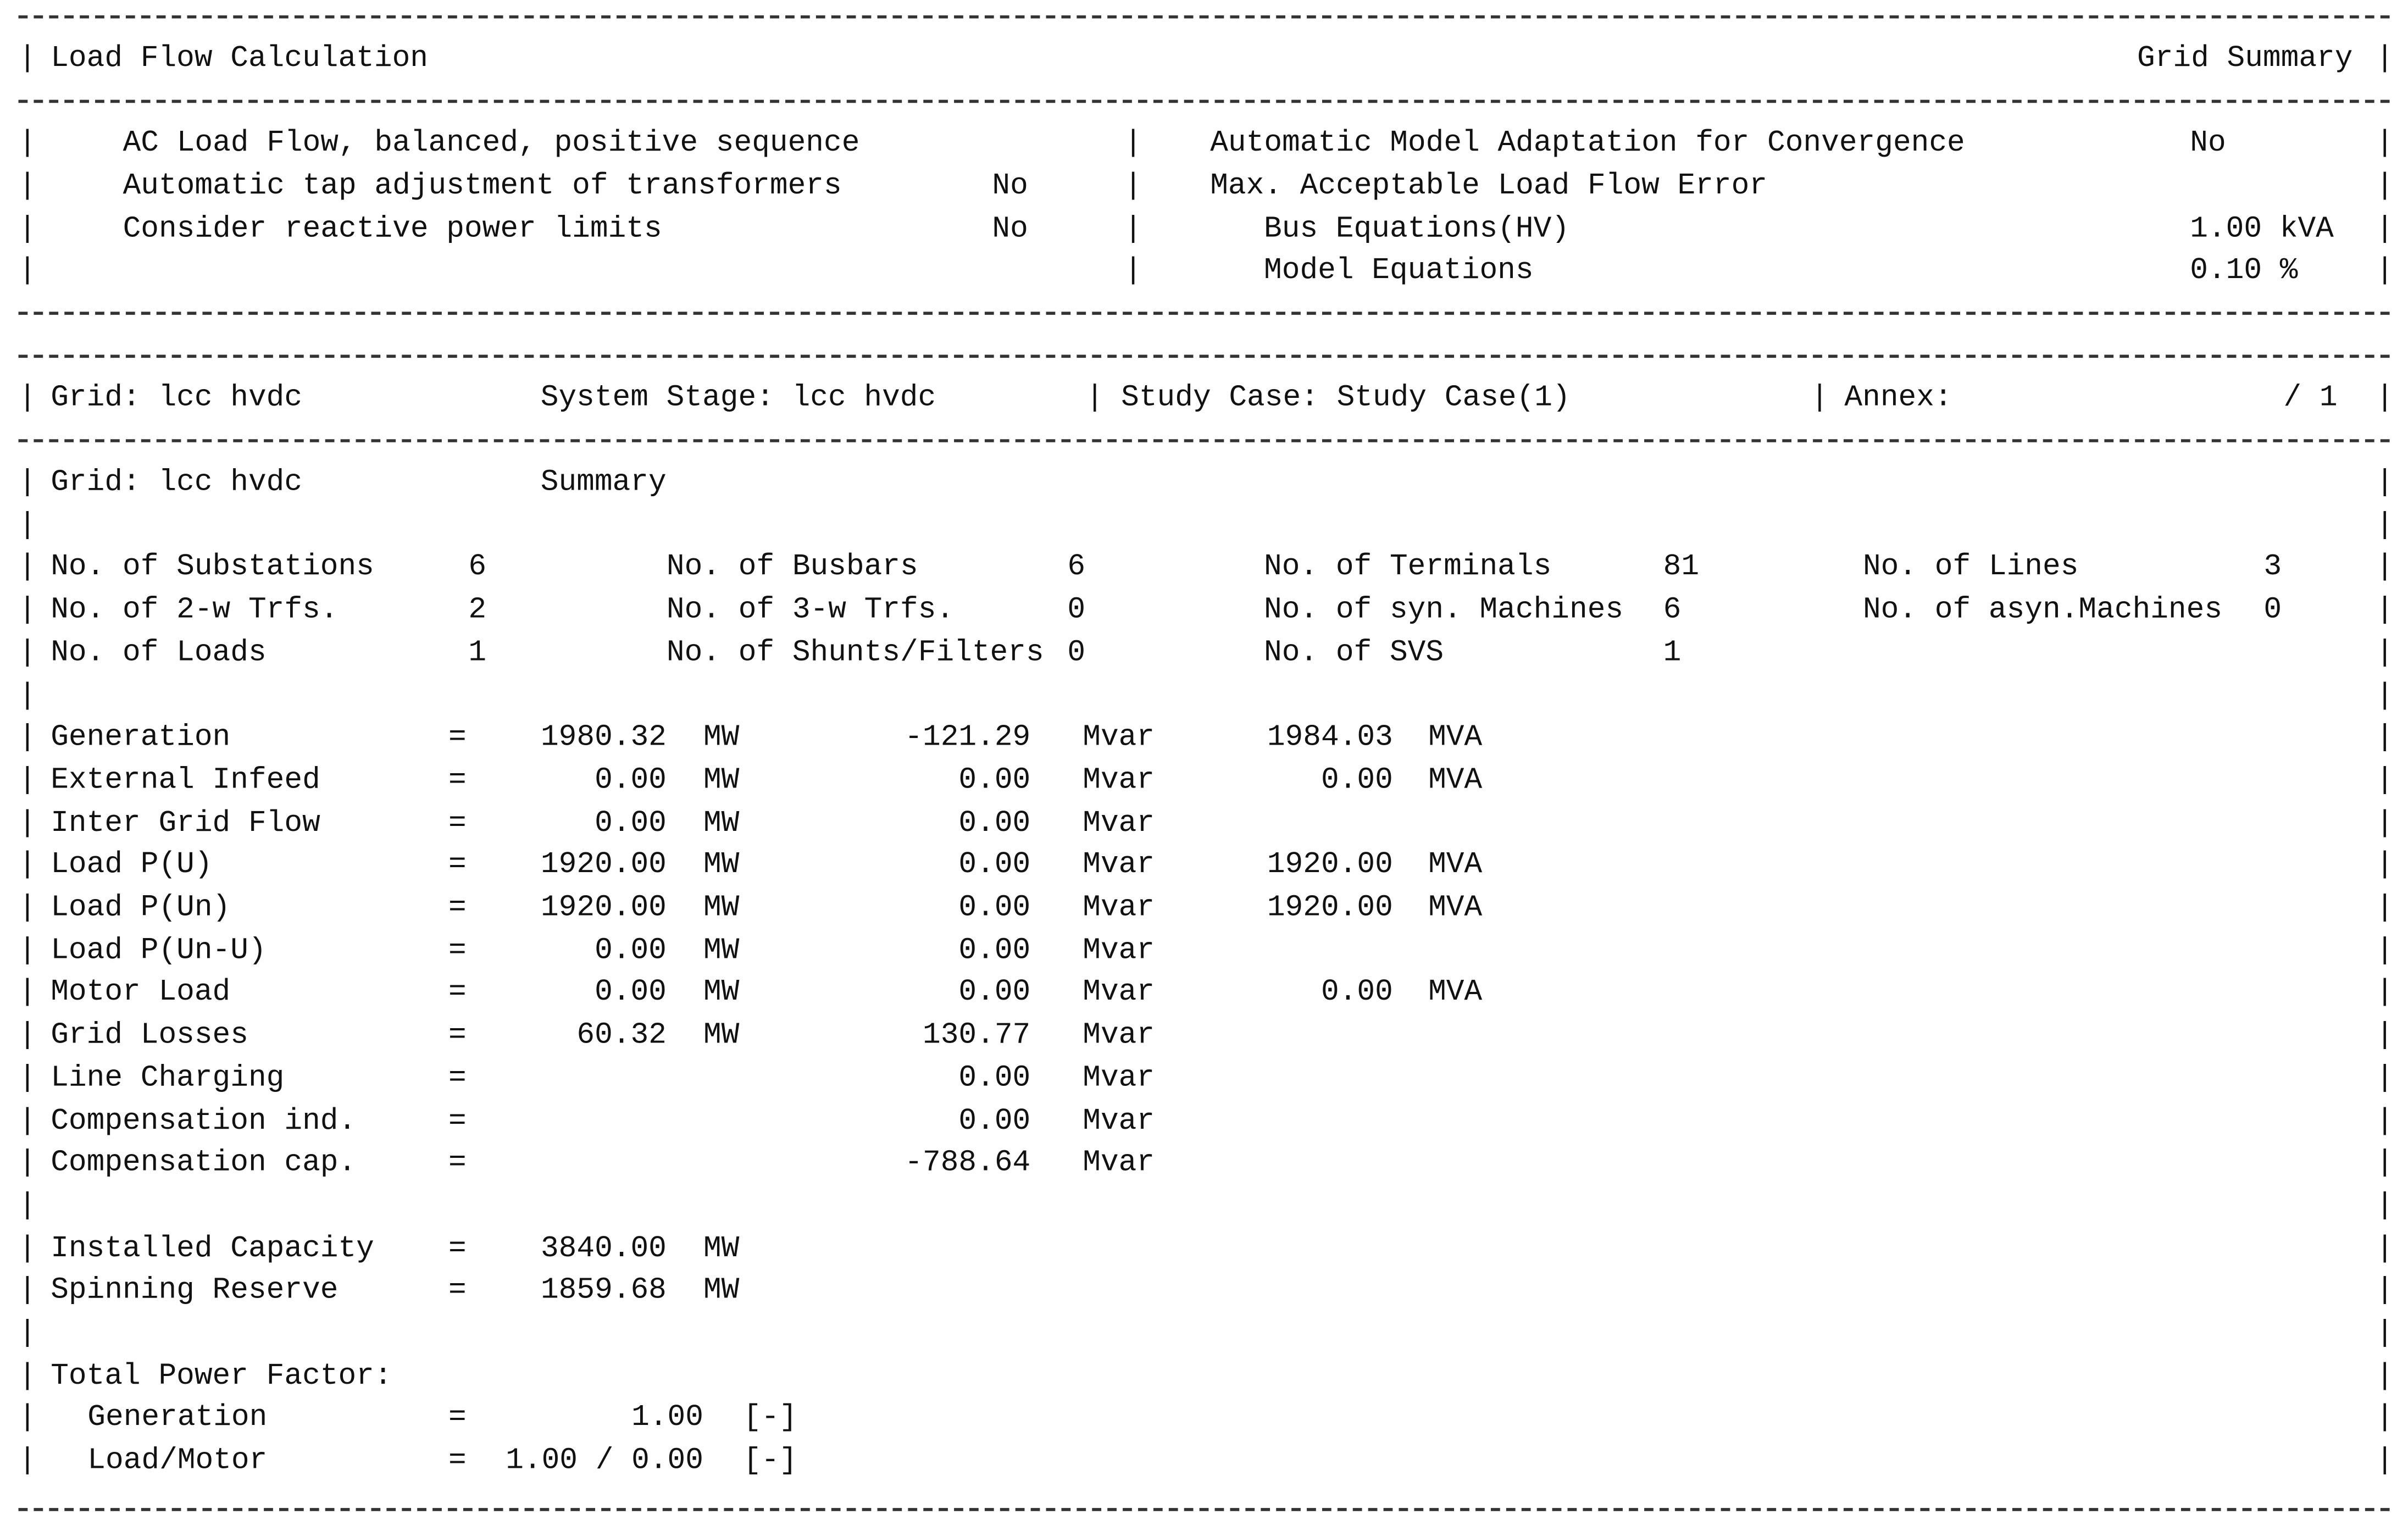 The width and height of the screenshot is (2408, 1531). I want to click on count-label: No. of Loads, so click(159, 652).